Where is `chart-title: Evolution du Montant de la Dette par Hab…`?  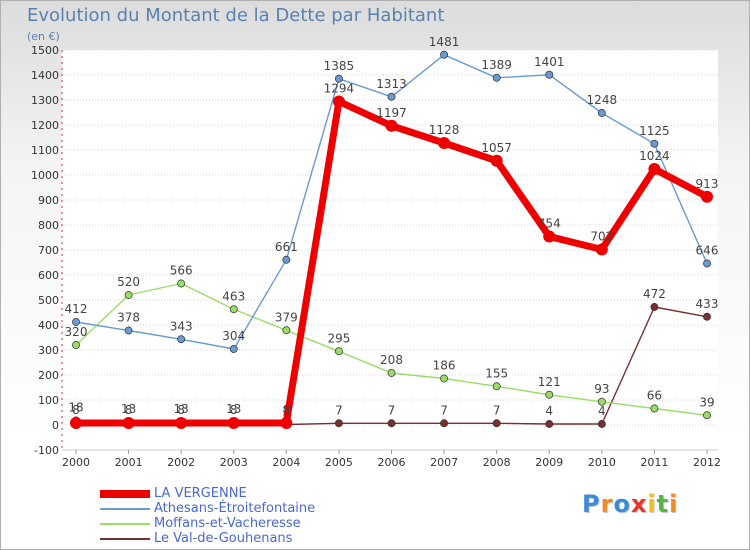
chart-title: Evolution du Montant de la Dette par Hab… is located at coordinates (236, 15).